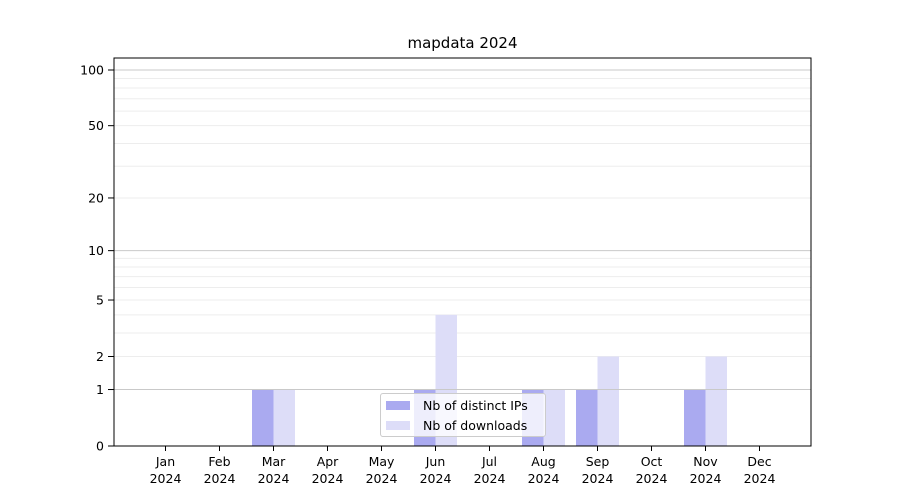 Image resolution: width=900 pixels, height=500 pixels. Describe the element at coordinates (398, 425) in the screenshot. I see `legend-swatch-downloads` at that location.